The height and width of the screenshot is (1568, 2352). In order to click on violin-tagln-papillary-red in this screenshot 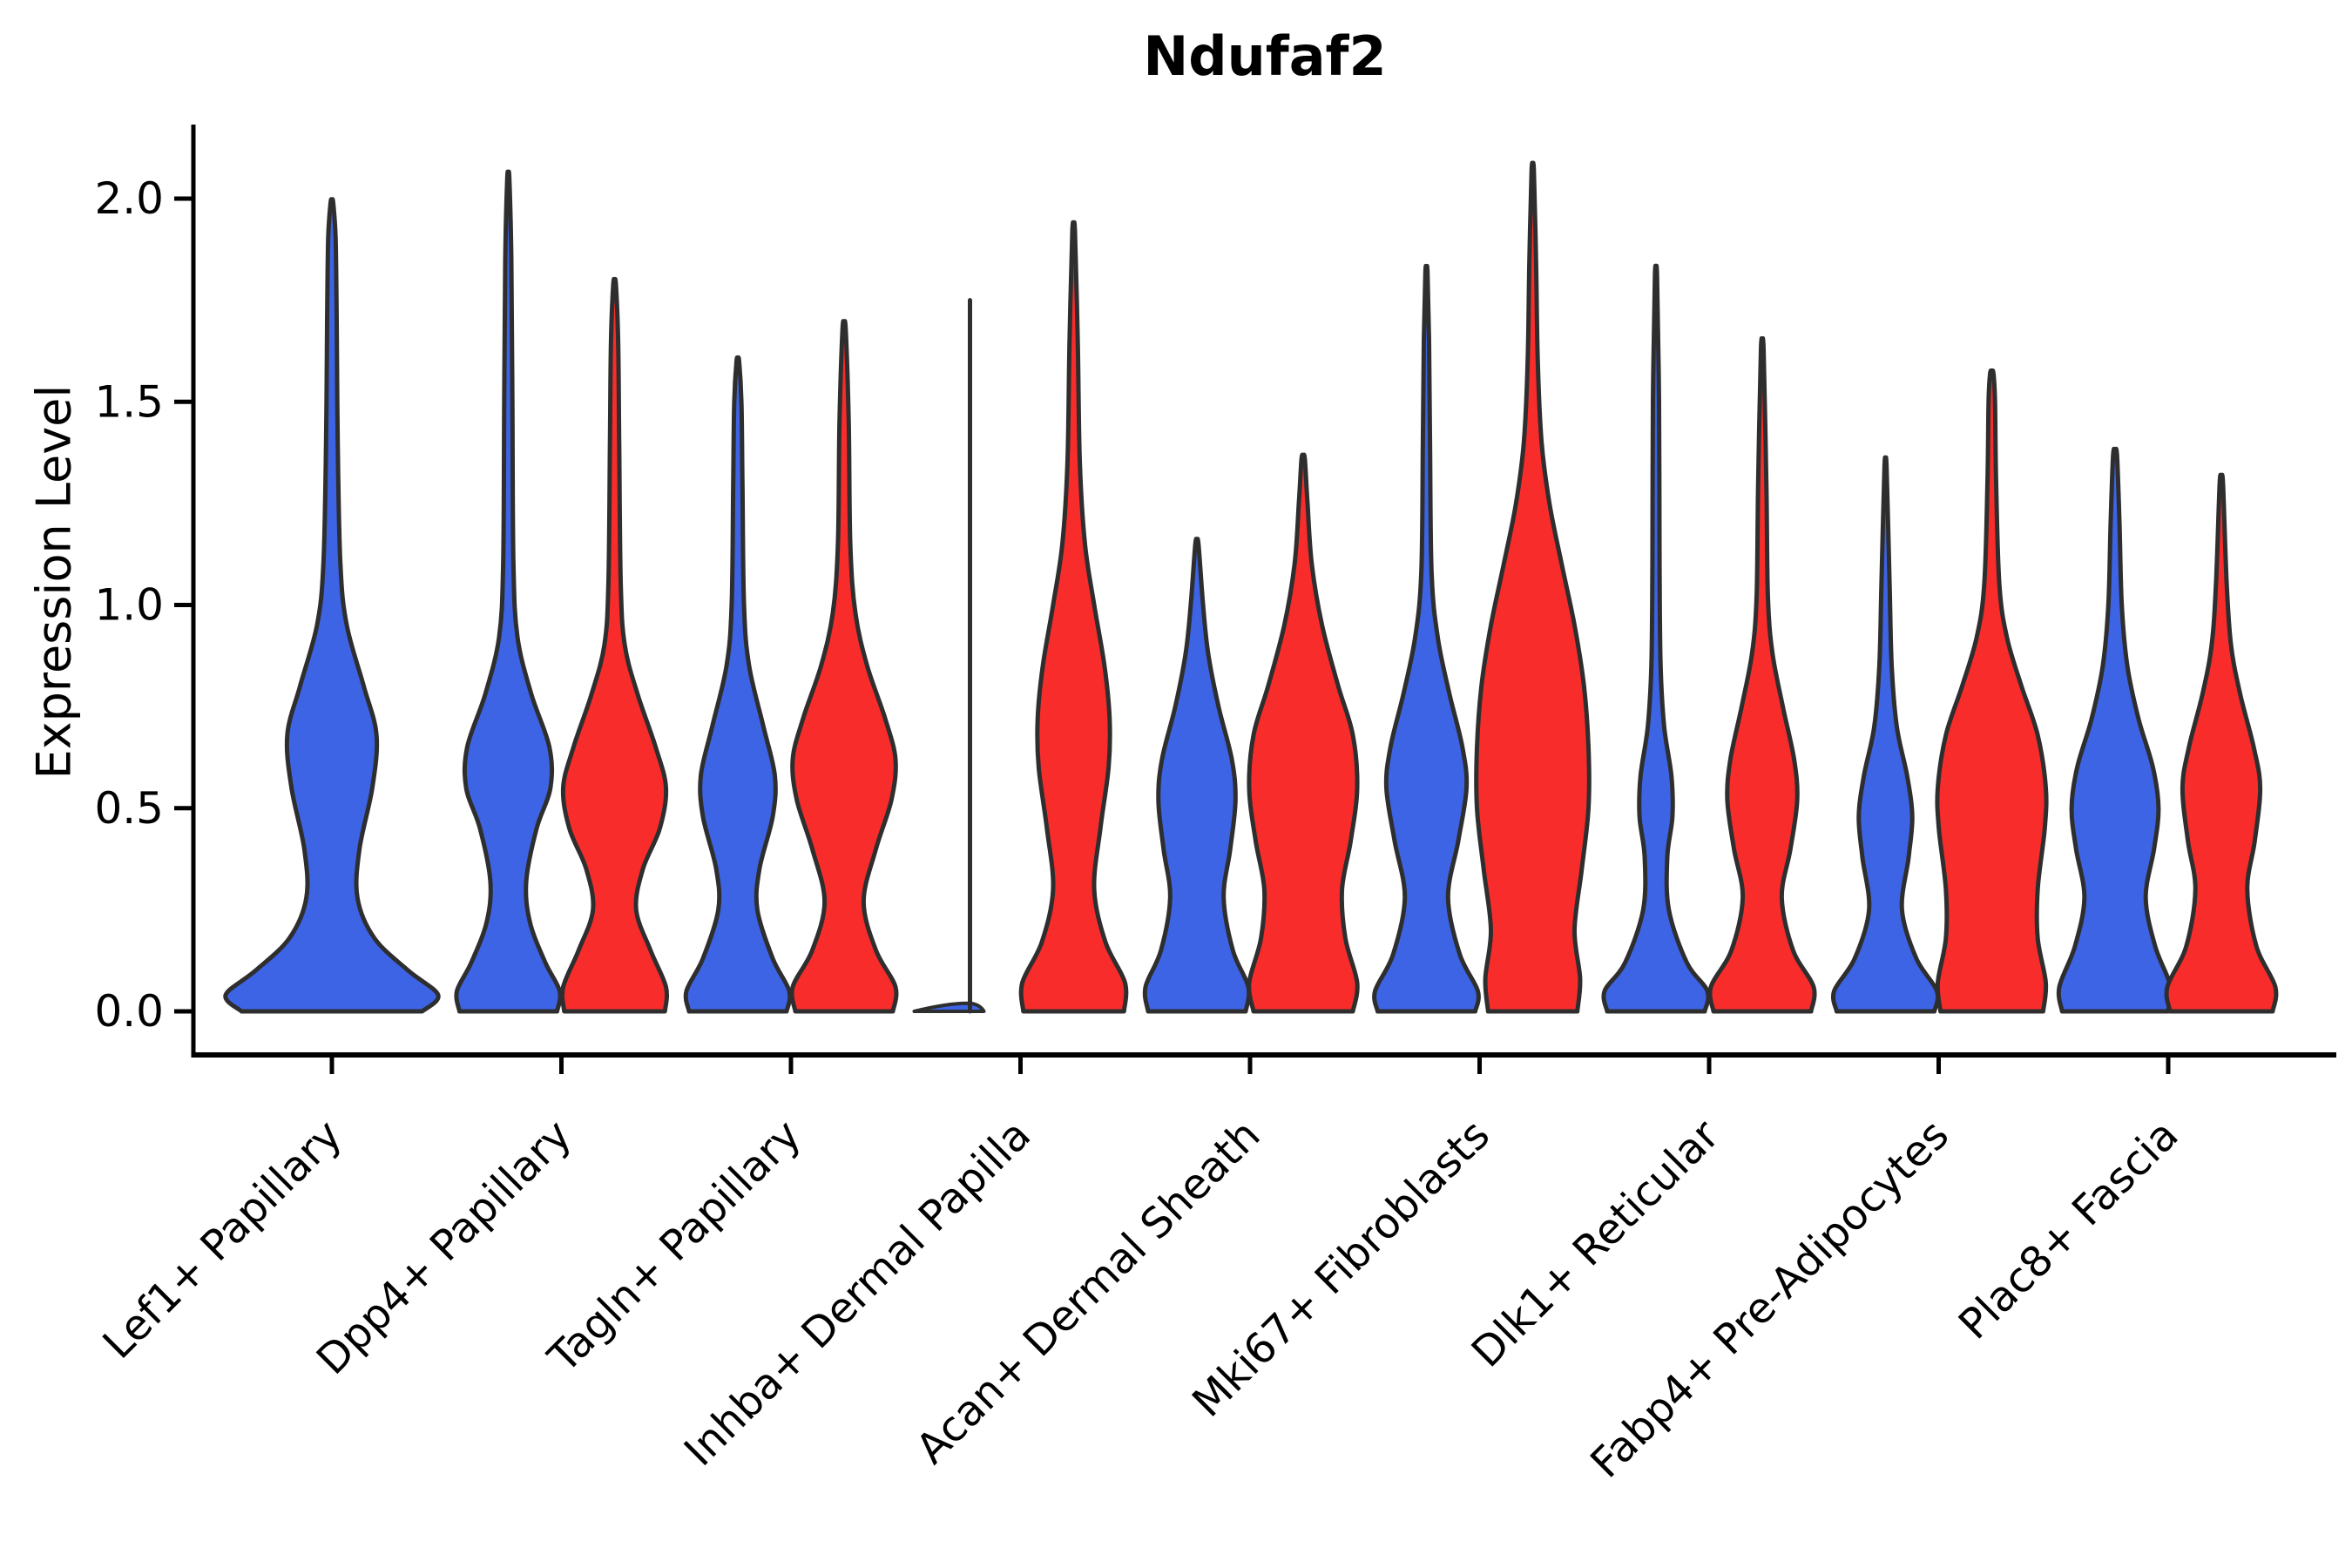, I will do `click(844, 667)`.